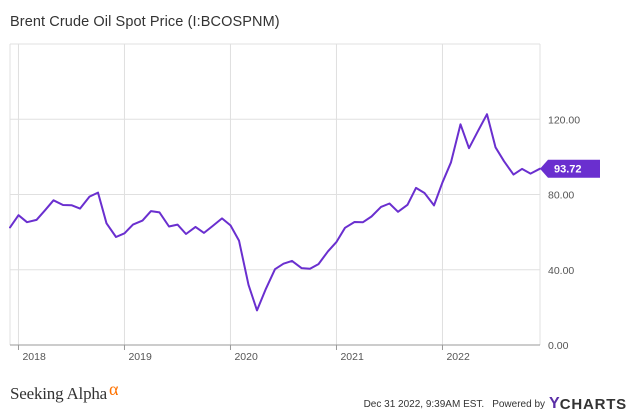  I want to click on y-tick-label: 120.00, so click(564, 120).